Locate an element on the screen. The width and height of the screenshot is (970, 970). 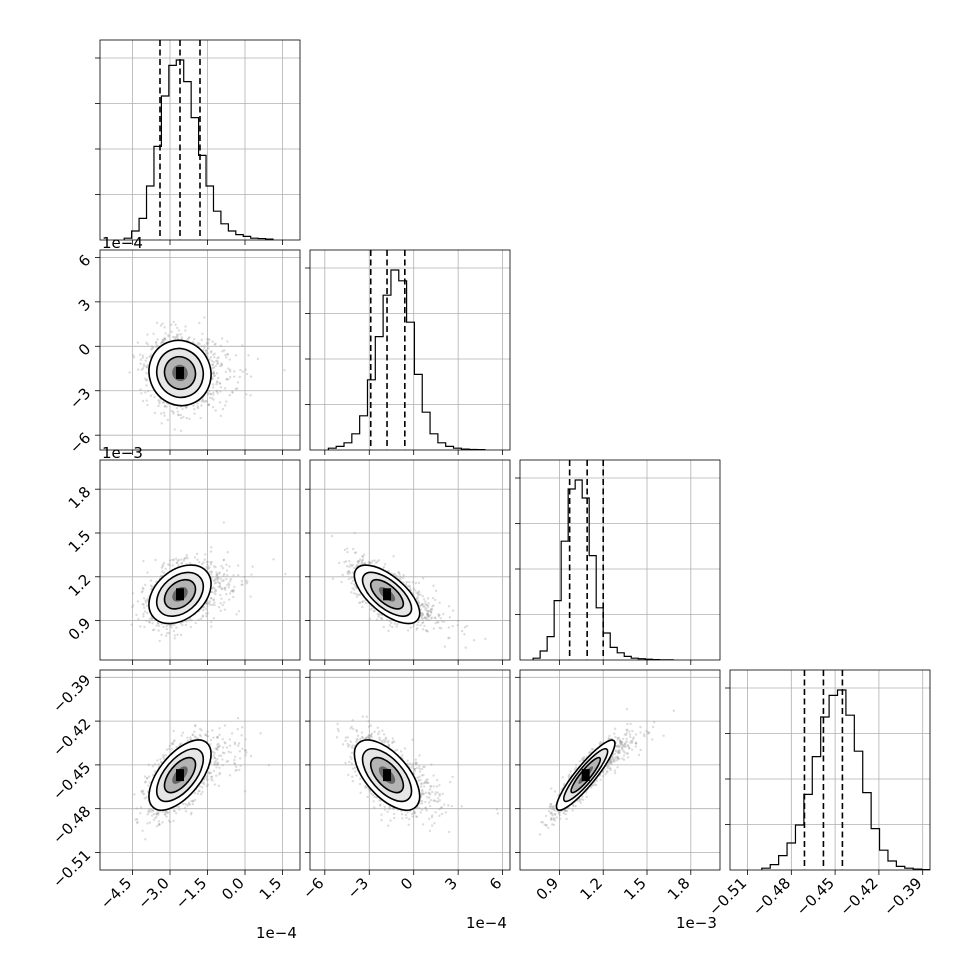
gridlines is located at coordinates (410, 560).